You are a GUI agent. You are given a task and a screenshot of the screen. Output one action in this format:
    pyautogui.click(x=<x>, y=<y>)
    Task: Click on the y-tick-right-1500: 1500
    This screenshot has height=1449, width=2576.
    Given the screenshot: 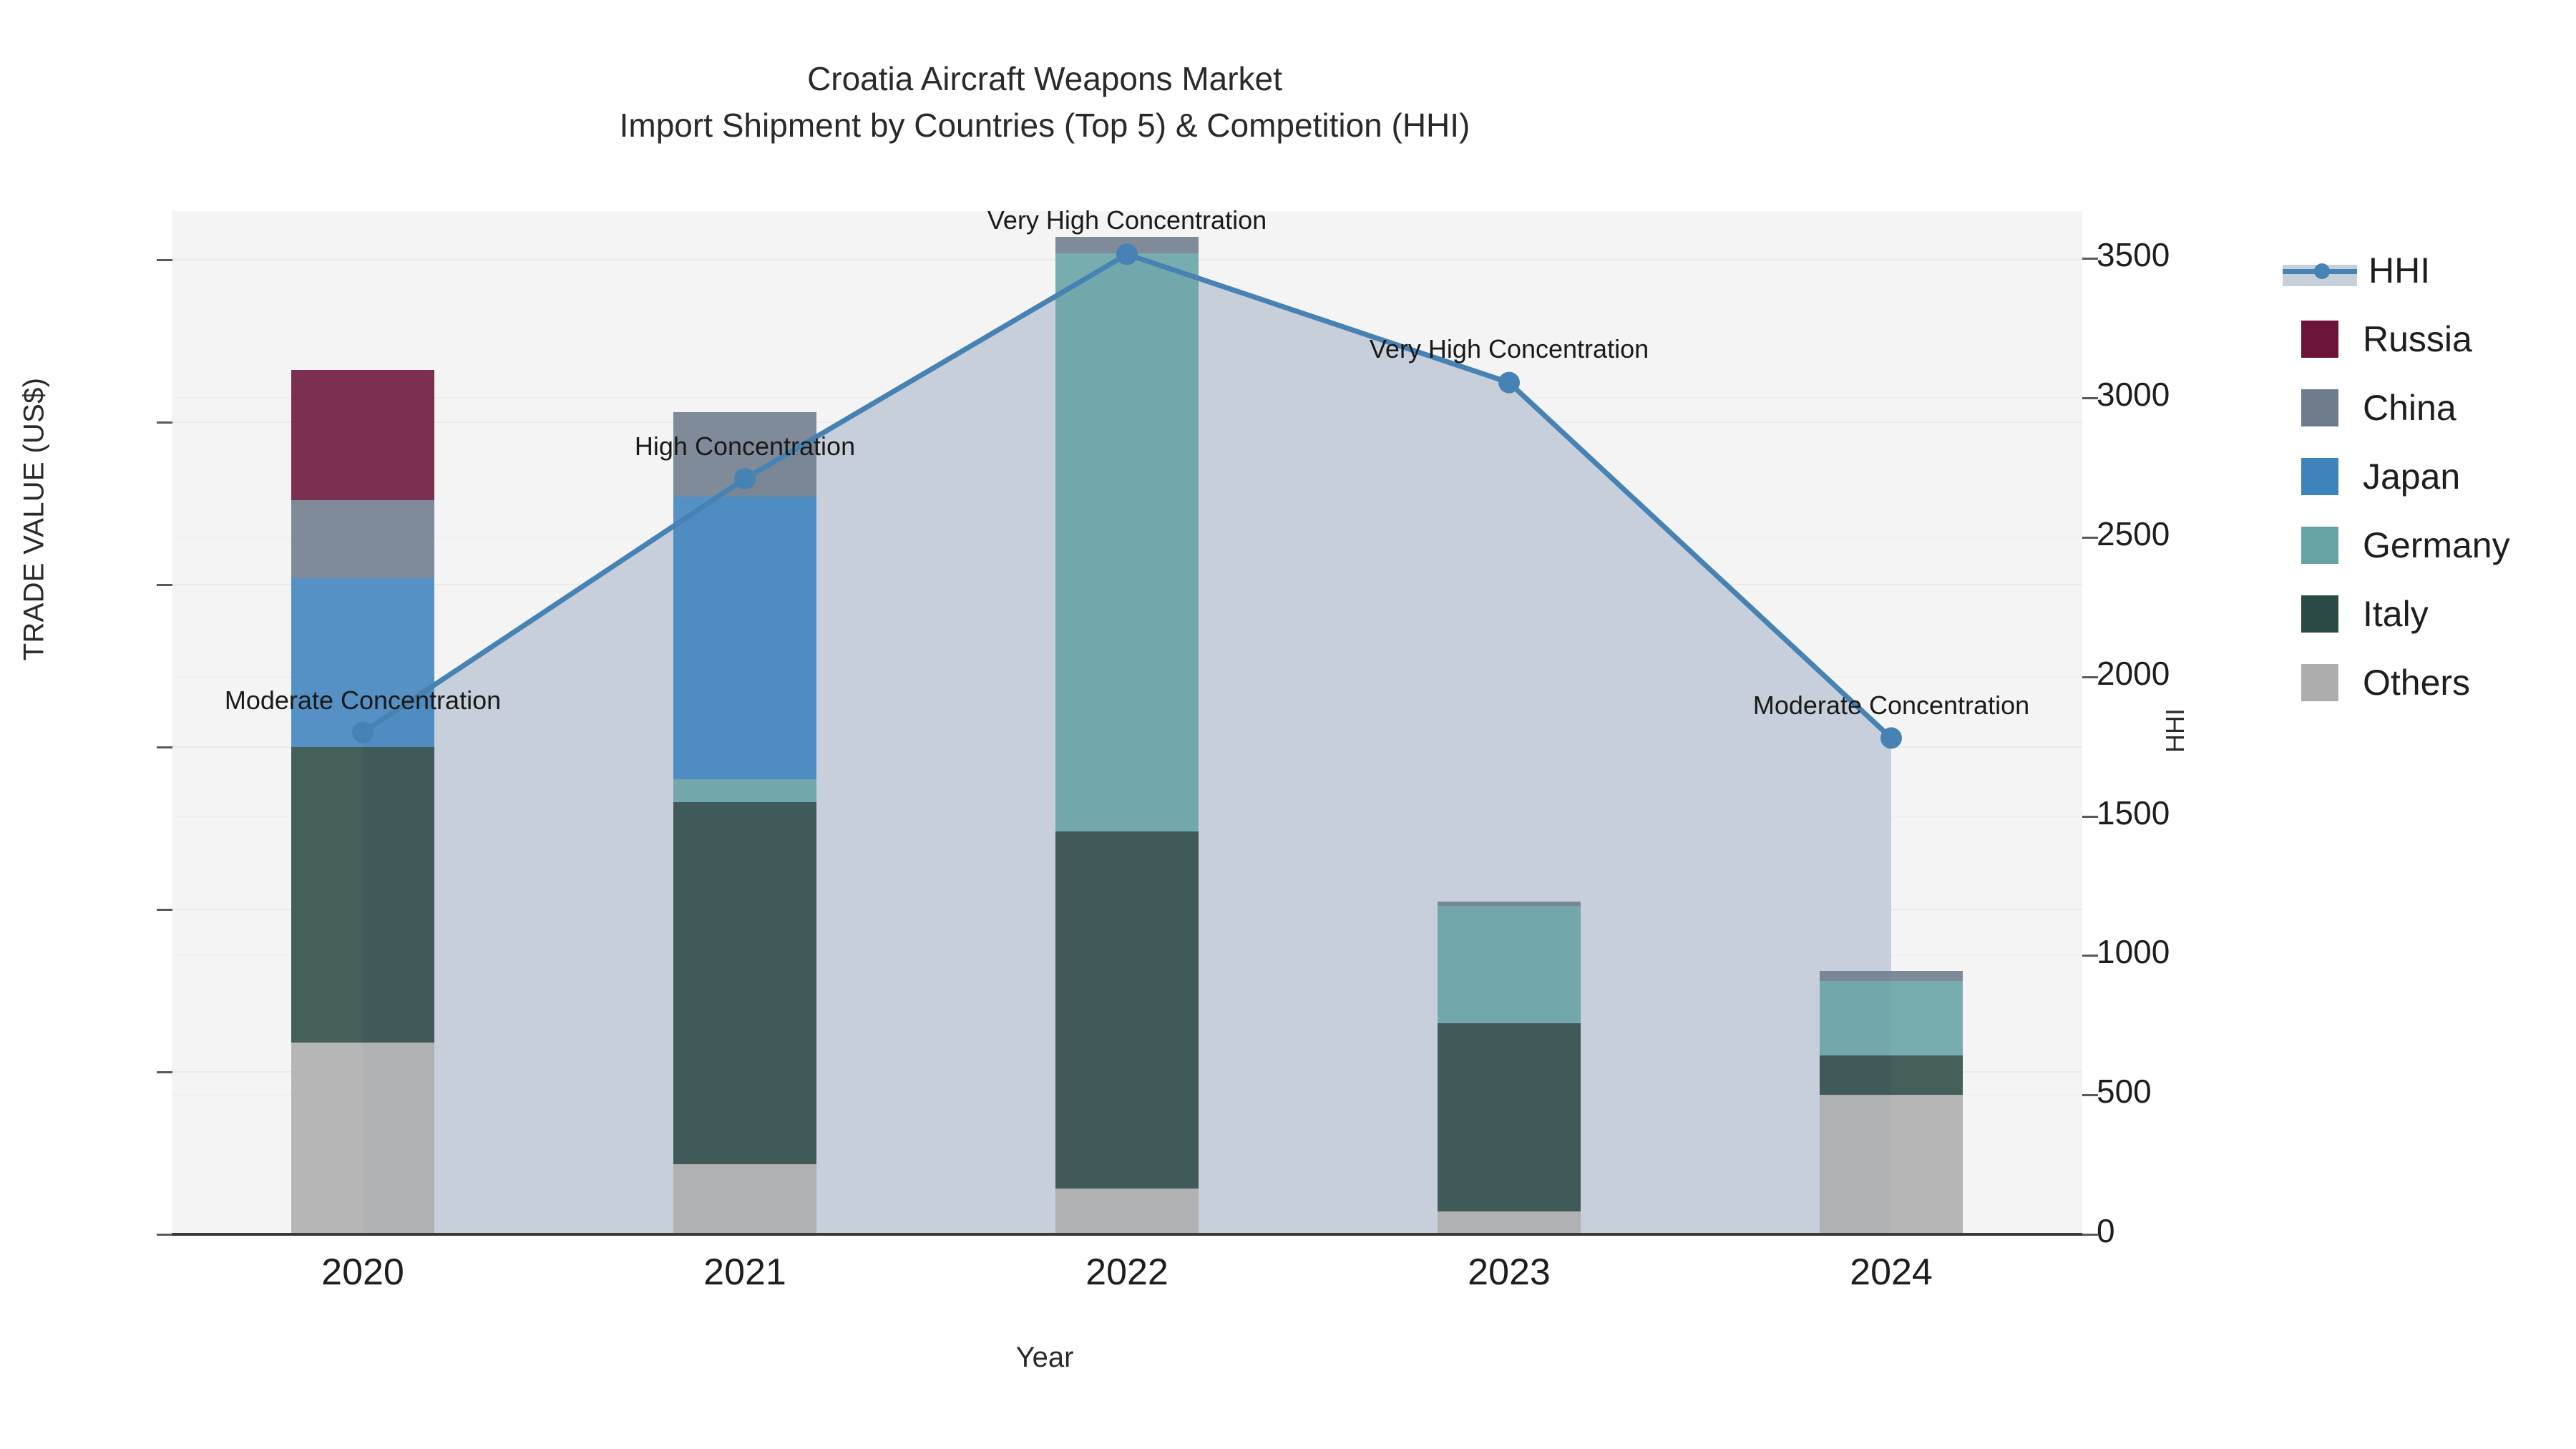 What is the action you would take?
    pyautogui.click(x=2133, y=812)
    